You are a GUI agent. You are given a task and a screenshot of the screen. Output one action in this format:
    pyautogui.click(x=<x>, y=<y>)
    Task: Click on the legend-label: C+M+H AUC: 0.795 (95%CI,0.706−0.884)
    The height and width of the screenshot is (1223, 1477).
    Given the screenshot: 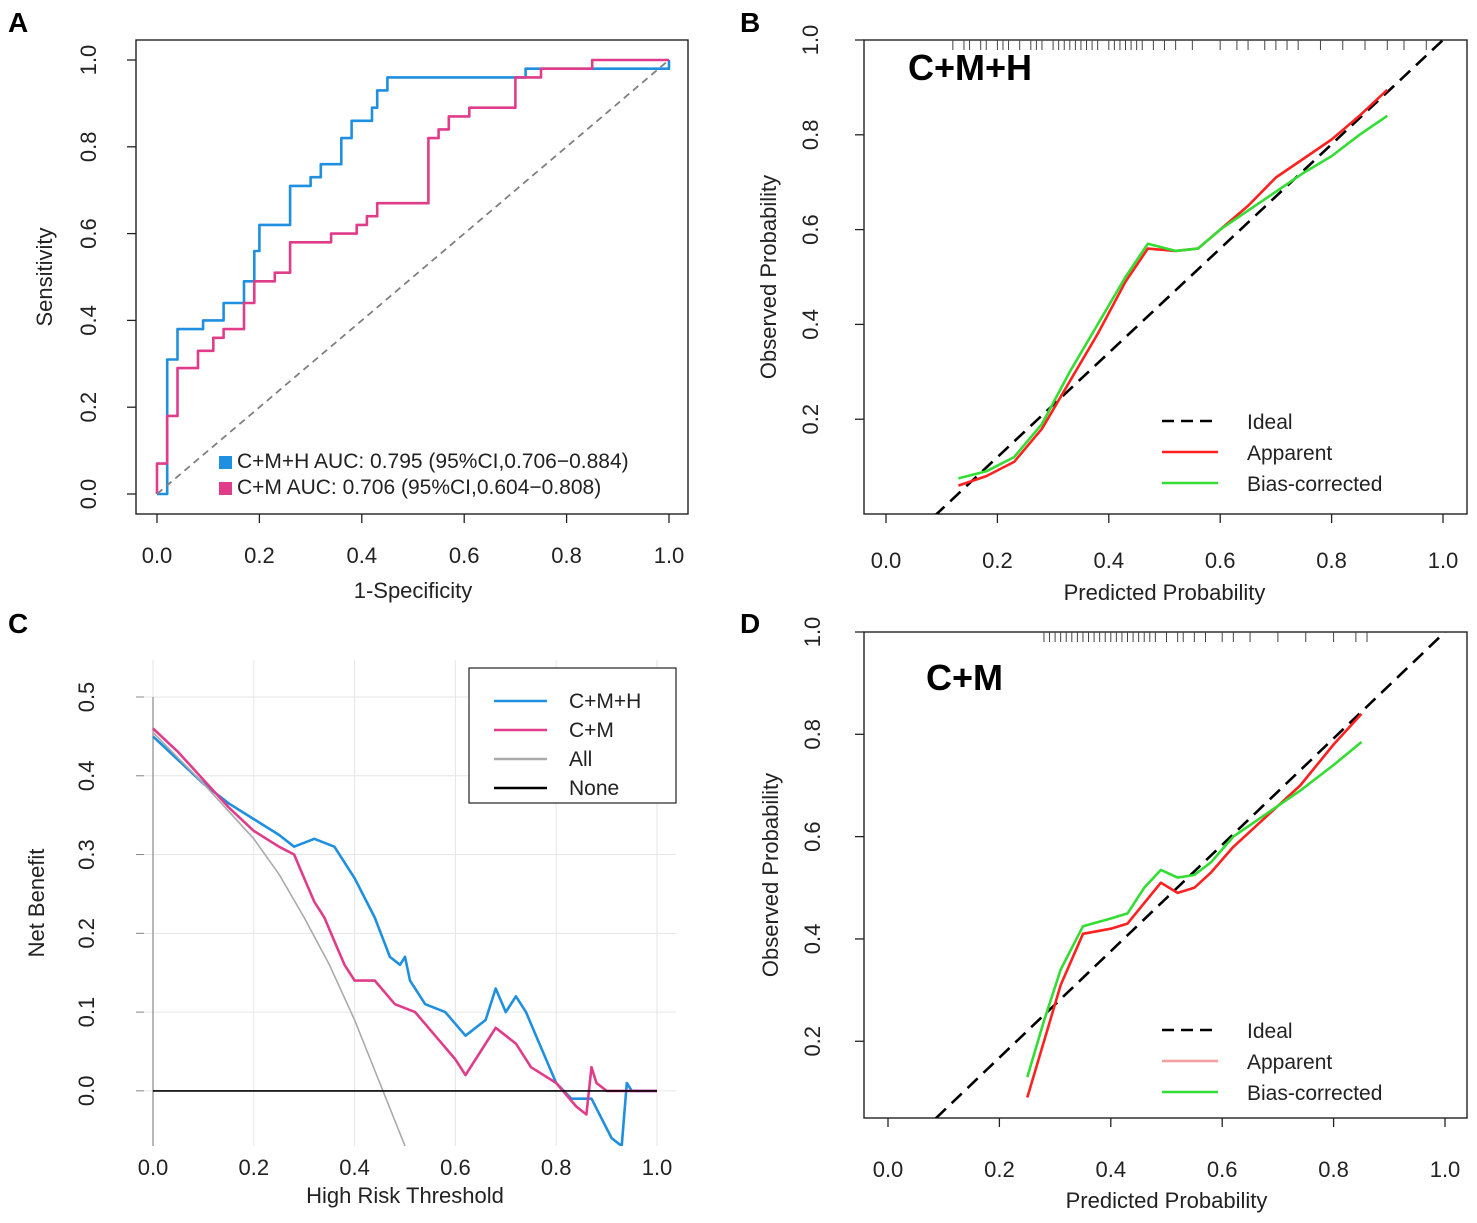 What is the action you would take?
    pyautogui.click(x=433, y=461)
    